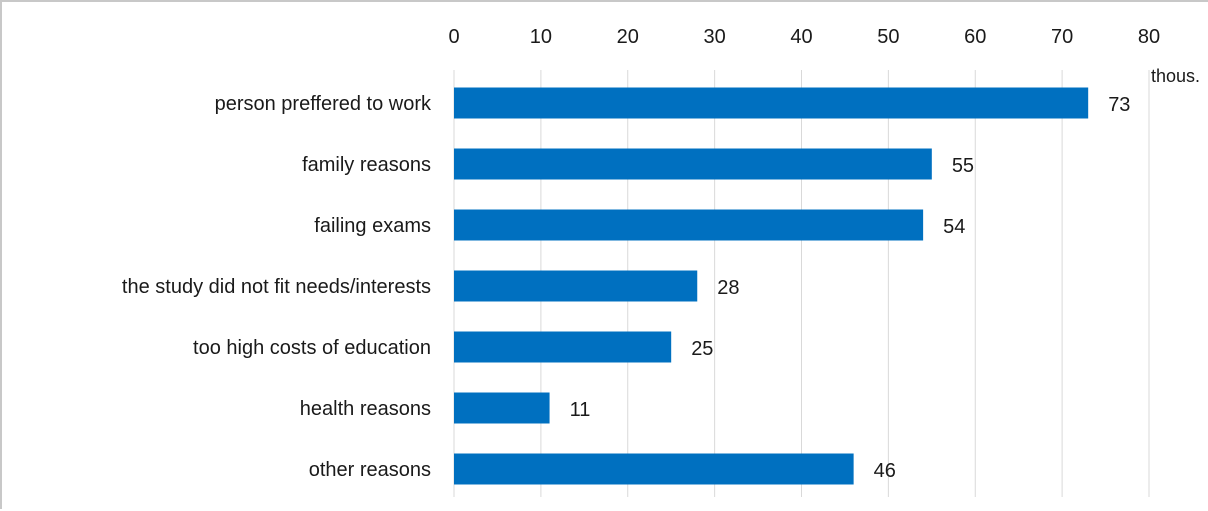  Describe the element at coordinates (580, 410) in the screenshot. I see `data-label: 11` at that location.